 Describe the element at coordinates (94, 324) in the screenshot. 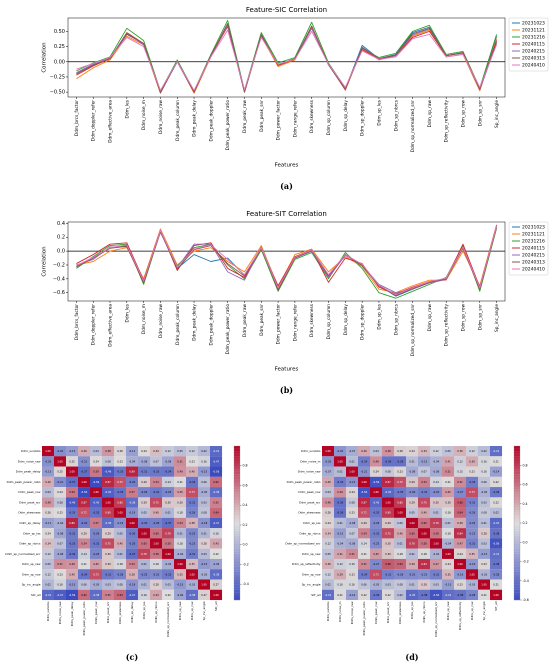

I see `x-tick-label: Ddm_doppler_refer` at that location.